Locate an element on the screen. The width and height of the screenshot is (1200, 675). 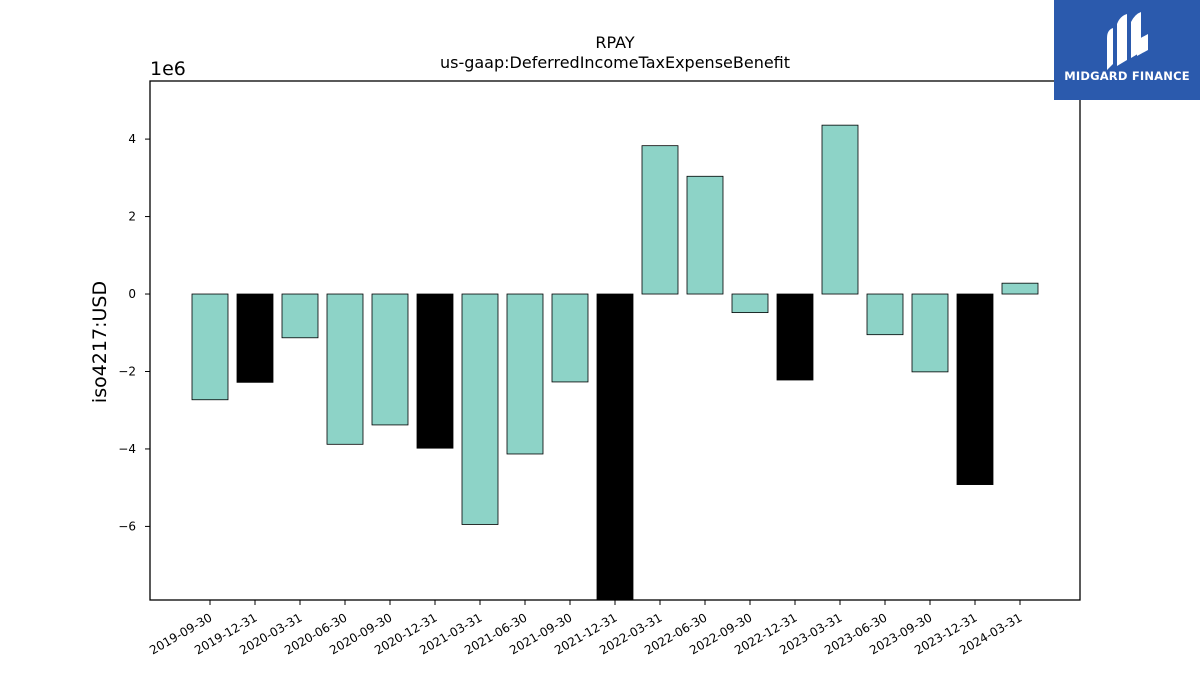
brand-logo: MIDGARD FINANCE is located at coordinates (1127, 50).